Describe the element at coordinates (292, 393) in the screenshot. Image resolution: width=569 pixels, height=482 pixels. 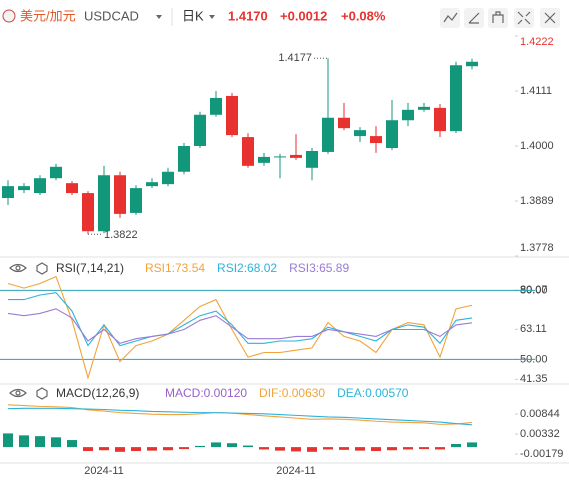
I see `legend-entry: DIF:0.00630` at that location.